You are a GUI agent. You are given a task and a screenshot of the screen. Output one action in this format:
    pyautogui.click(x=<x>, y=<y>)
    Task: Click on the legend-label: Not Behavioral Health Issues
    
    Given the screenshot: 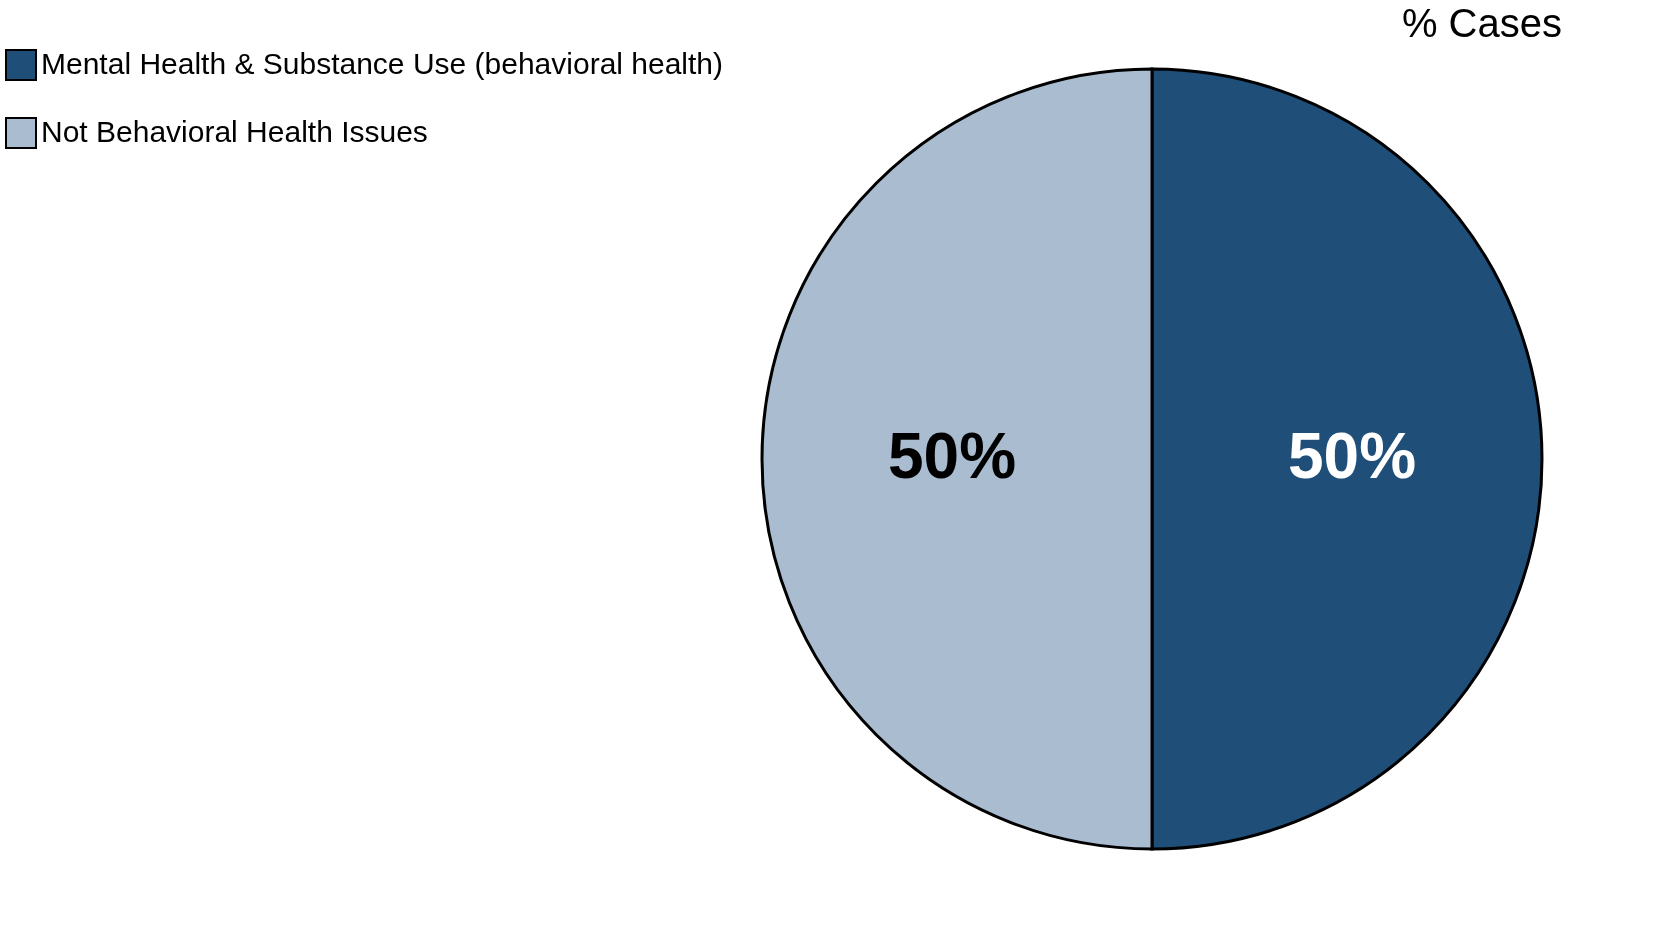 What is the action you would take?
    pyautogui.click(x=234, y=131)
    